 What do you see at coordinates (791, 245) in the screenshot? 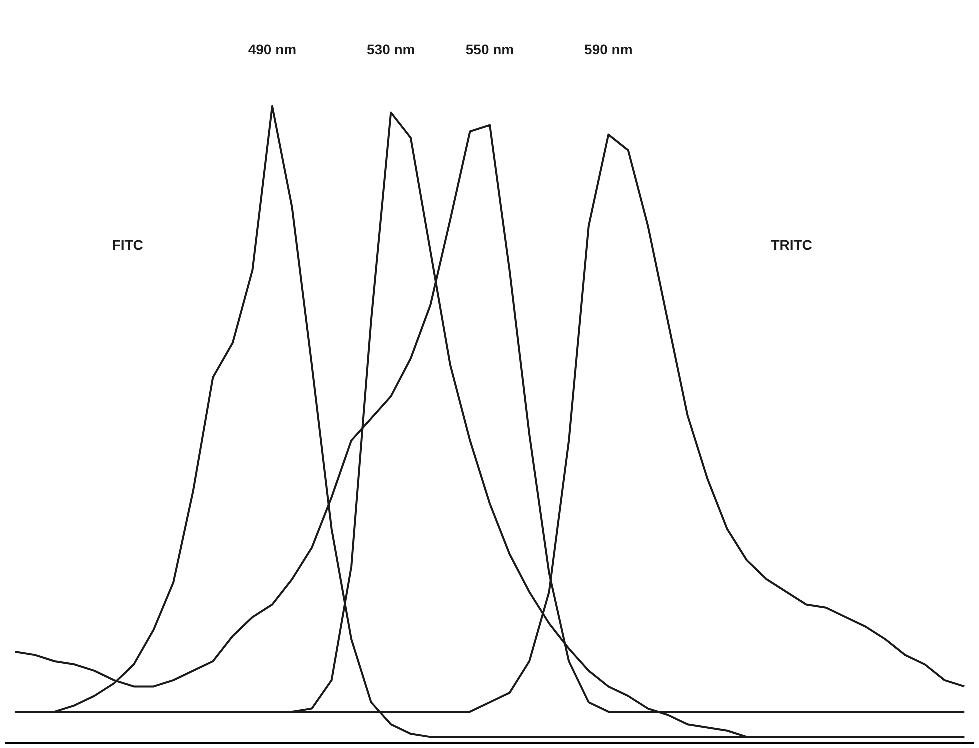
I see `annotation: TRITC` at bounding box center [791, 245].